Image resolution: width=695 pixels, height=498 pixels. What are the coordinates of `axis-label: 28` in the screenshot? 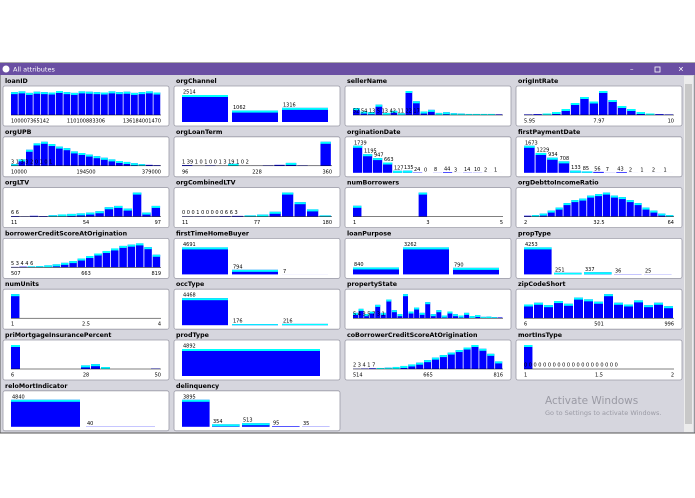 It's located at (86, 376).